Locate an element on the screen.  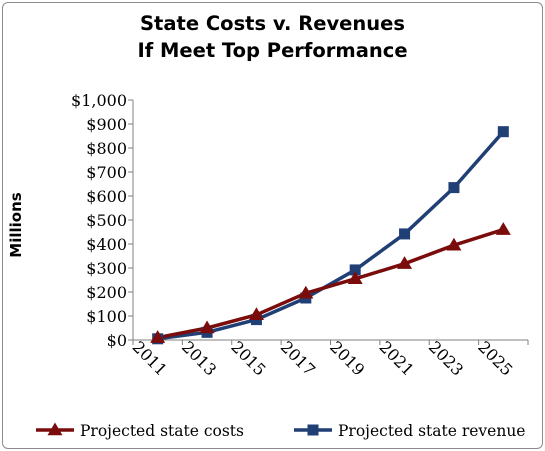
y-tick-label: $100 is located at coordinates (106, 316).